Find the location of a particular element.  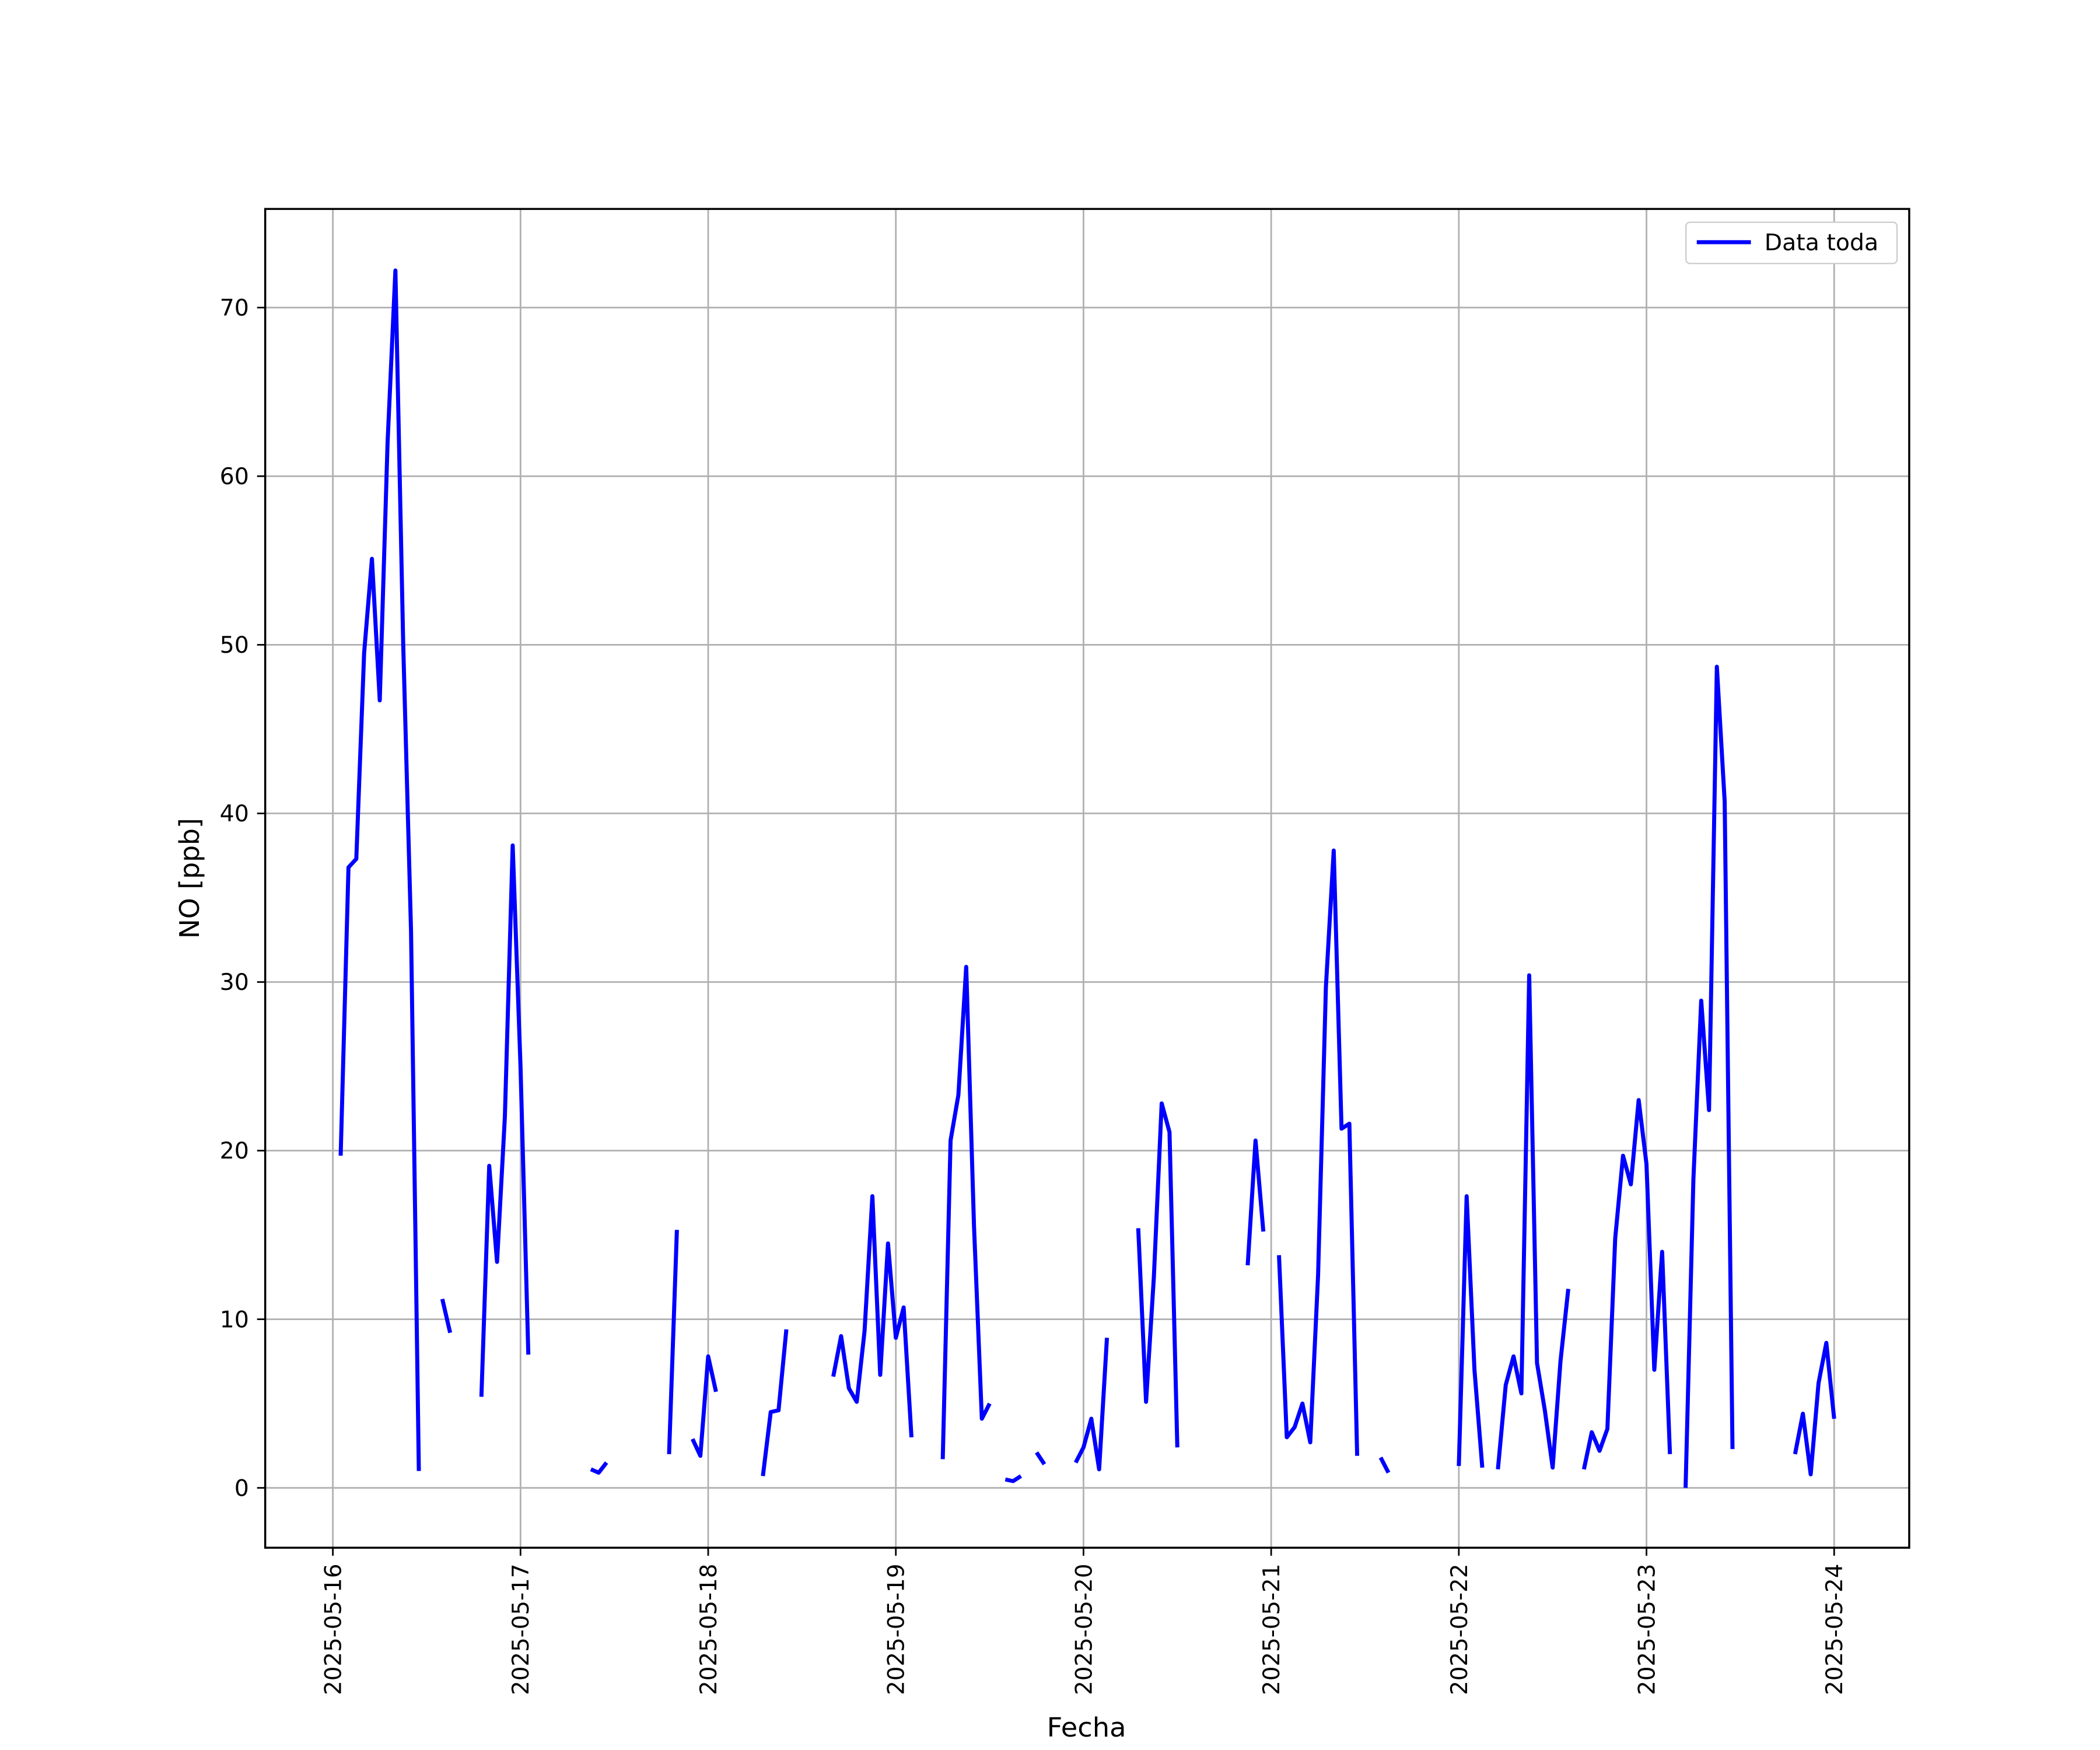

x-tick-label: 2025-05-19 is located at coordinates (896, 1629).